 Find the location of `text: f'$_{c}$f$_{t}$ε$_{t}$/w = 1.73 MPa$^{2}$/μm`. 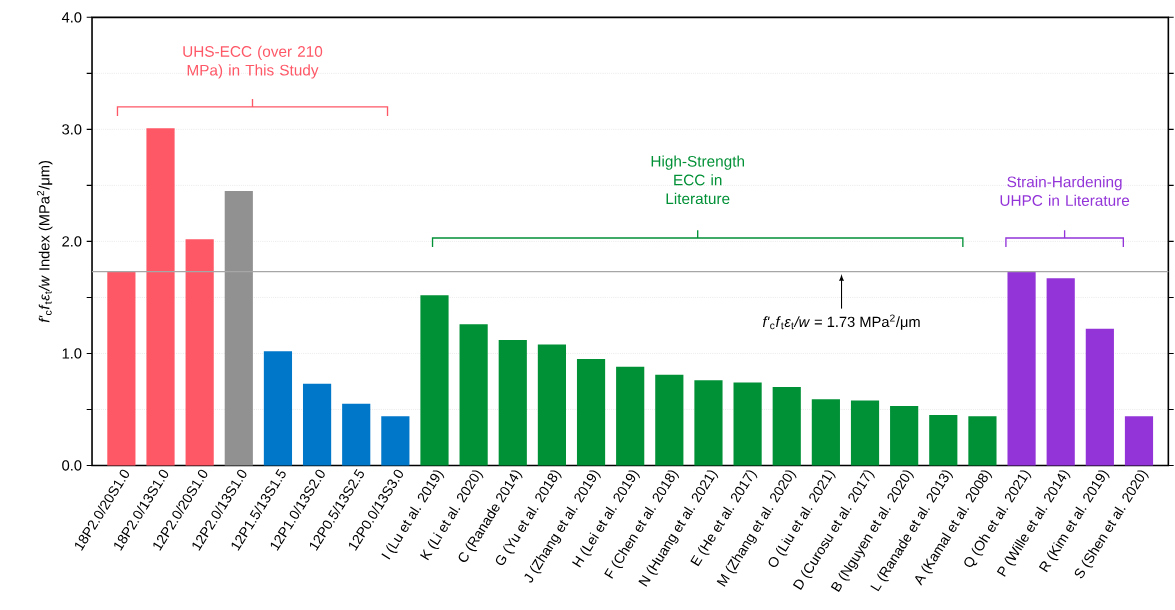

text: f'$_{c}$f$_{t}$ε$_{t}$/w = 1.73 MPa$^{2}$/μm is located at coordinates (841, 322).